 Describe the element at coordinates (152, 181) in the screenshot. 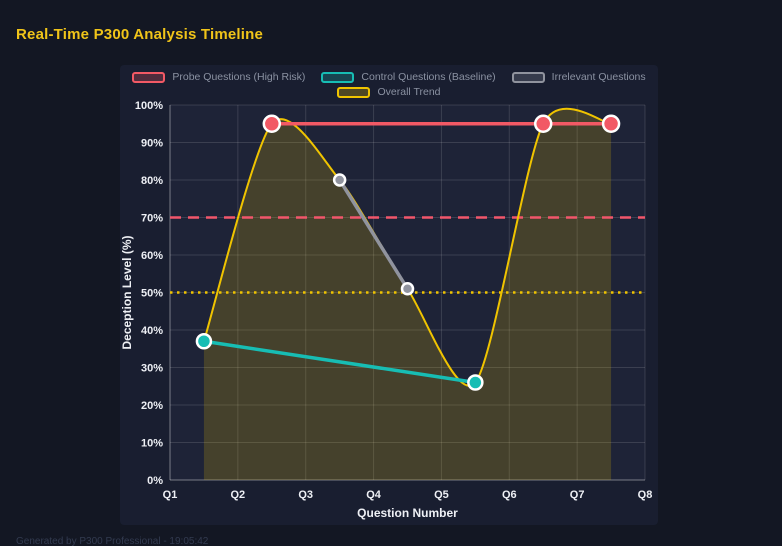

I see `y-tick-label: 80%` at that location.